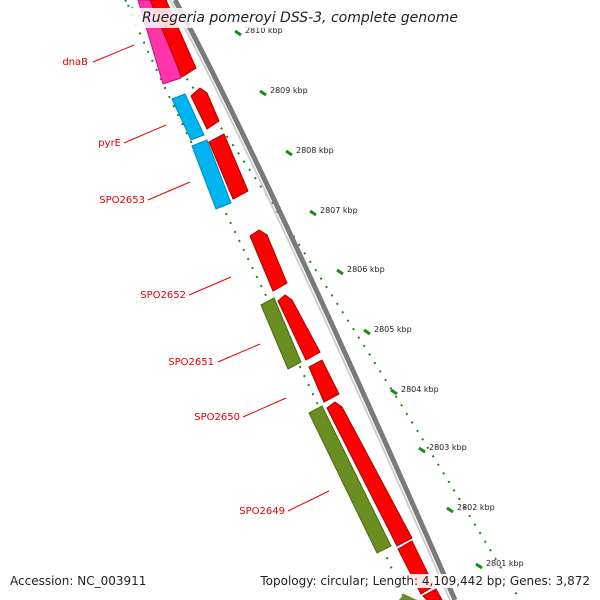 This screenshot has height=600, width=600. What do you see at coordinates (122, 200) in the screenshot?
I see `gene-label-spo2653: SPO2653` at bounding box center [122, 200].